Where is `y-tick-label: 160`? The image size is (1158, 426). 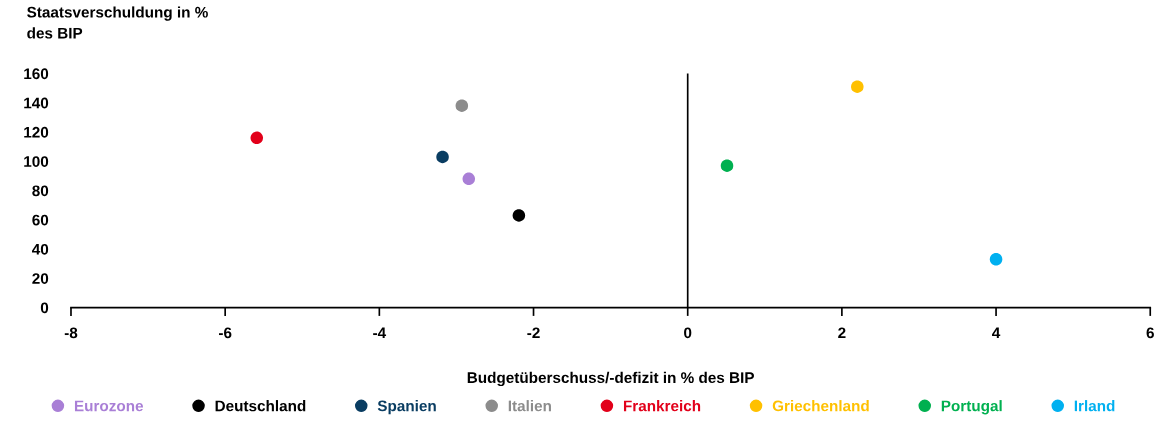 y-tick-label: 160 is located at coordinates (36, 74).